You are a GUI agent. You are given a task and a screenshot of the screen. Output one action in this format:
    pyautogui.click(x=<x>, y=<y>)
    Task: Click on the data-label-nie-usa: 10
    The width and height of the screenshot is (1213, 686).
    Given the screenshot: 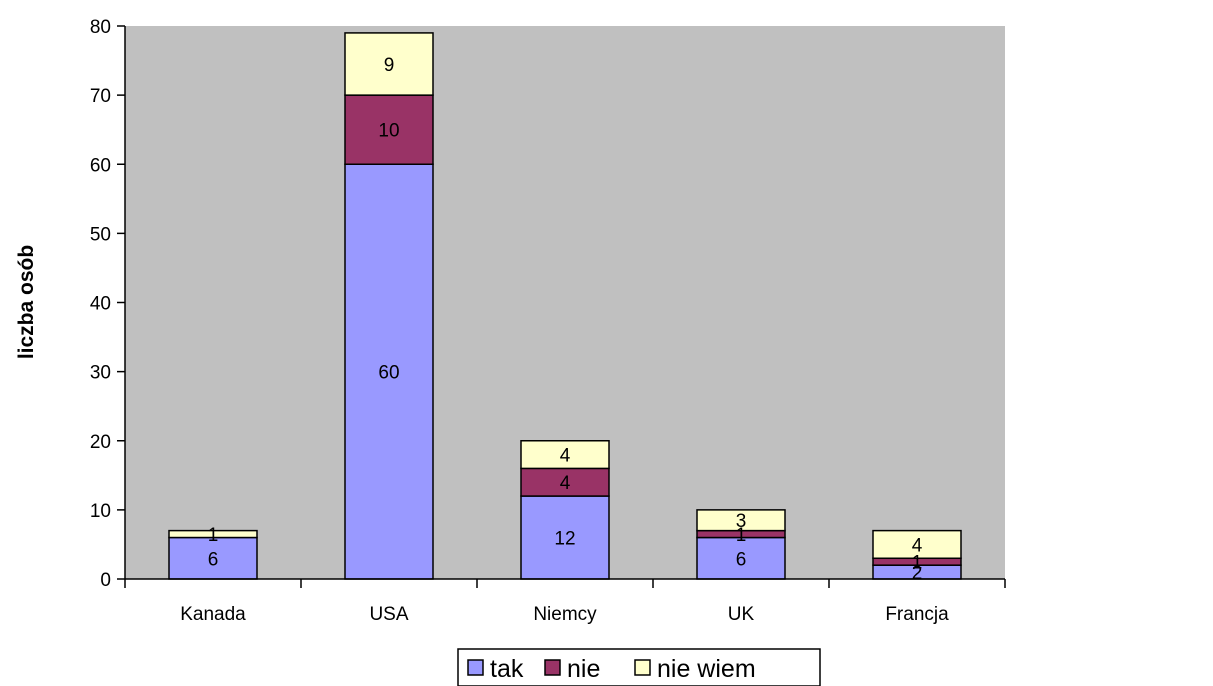 What is the action you would take?
    pyautogui.click(x=388, y=131)
    